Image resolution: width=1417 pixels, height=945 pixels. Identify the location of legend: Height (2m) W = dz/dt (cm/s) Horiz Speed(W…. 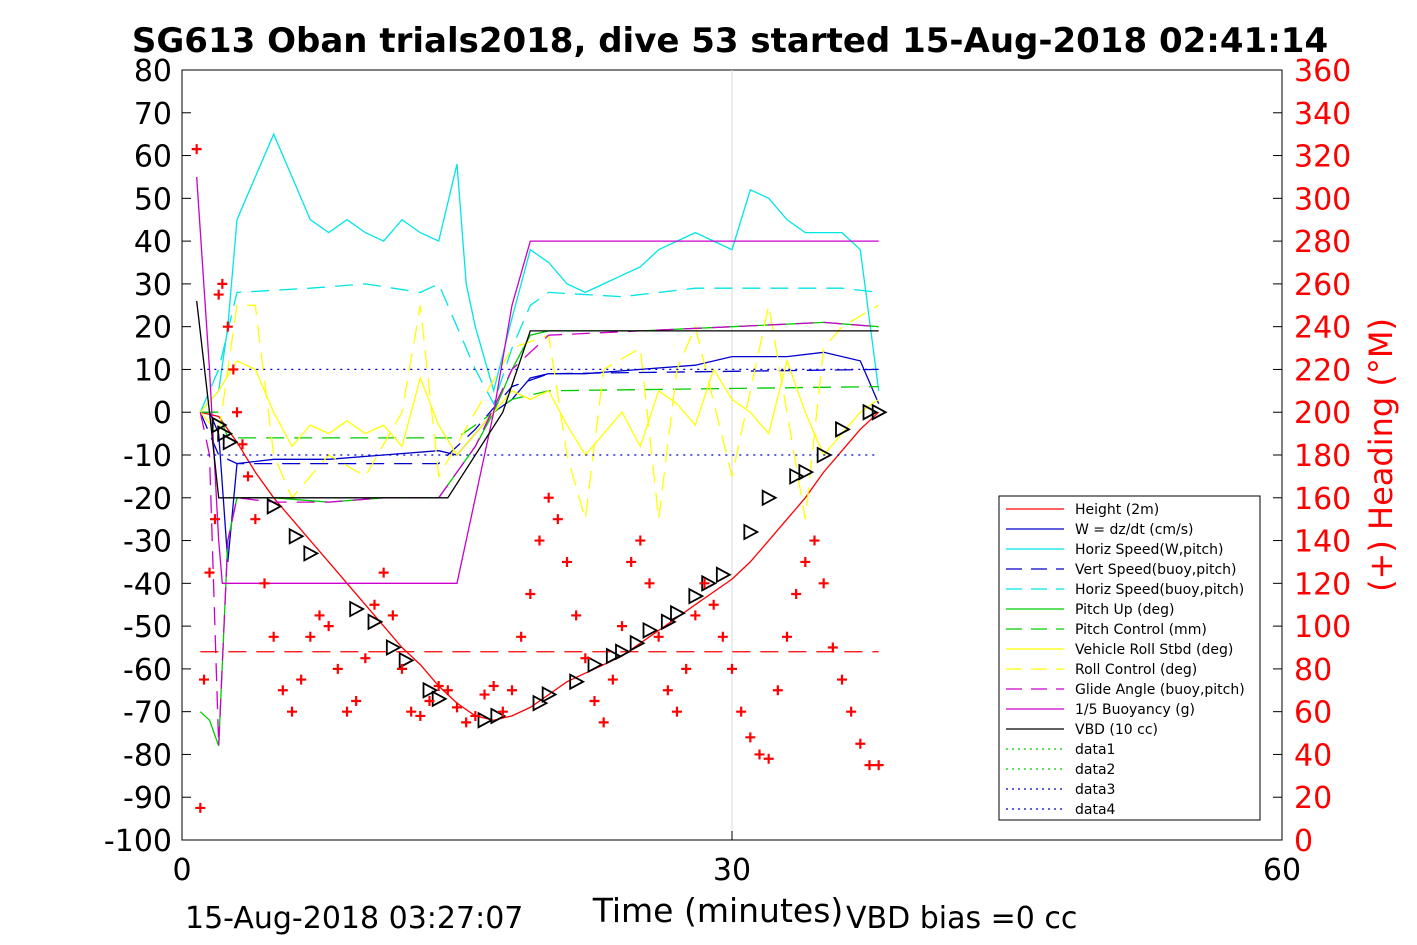
(1129, 658).